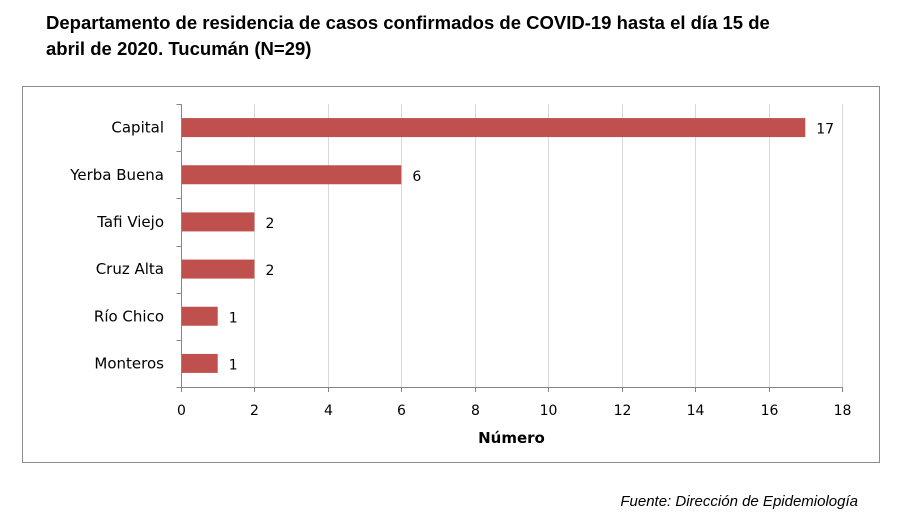 The width and height of the screenshot is (903, 512). What do you see at coordinates (843, 411) in the screenshot?
I see `x-tick-label: 18` at bounding box center [843, 411].